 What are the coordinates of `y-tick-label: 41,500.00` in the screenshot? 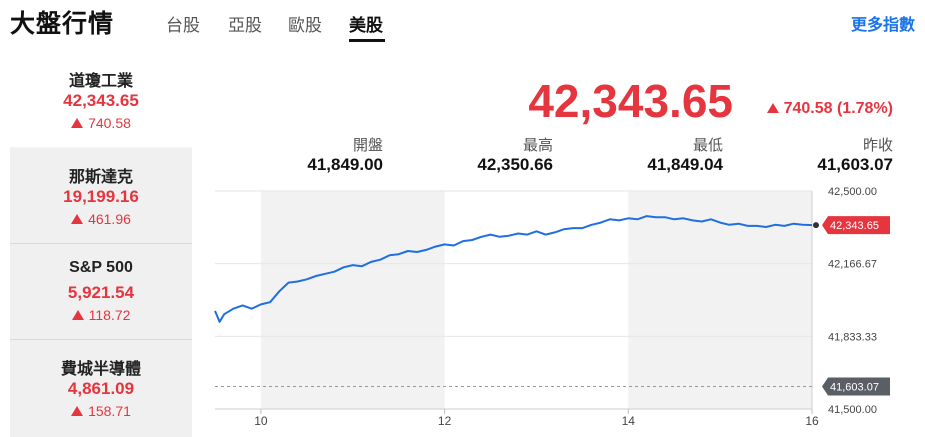 It's located at (852, 410).